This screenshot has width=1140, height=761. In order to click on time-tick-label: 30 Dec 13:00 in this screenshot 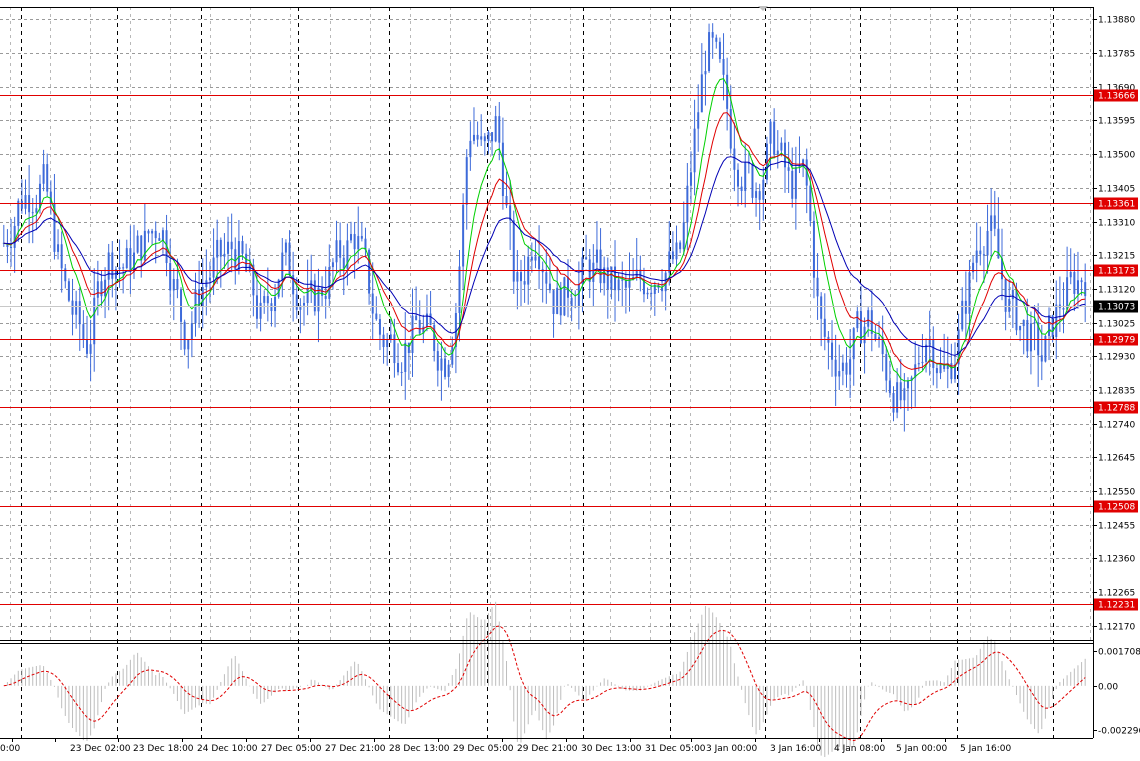, I will do `click(611, 749)`.